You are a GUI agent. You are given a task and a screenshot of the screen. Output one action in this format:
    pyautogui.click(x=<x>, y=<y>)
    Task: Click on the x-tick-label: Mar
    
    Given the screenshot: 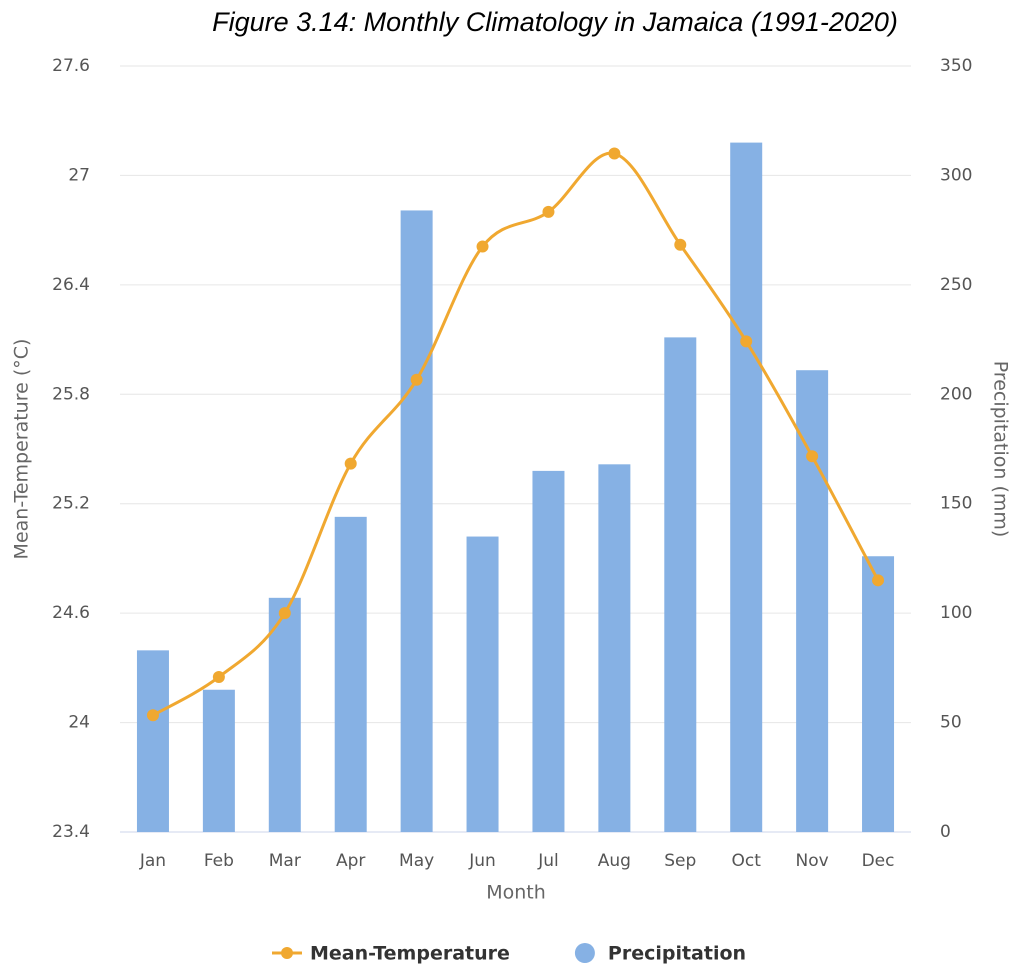 What is the action you would take?
    pyautogui.click(x=285, y=861)
    